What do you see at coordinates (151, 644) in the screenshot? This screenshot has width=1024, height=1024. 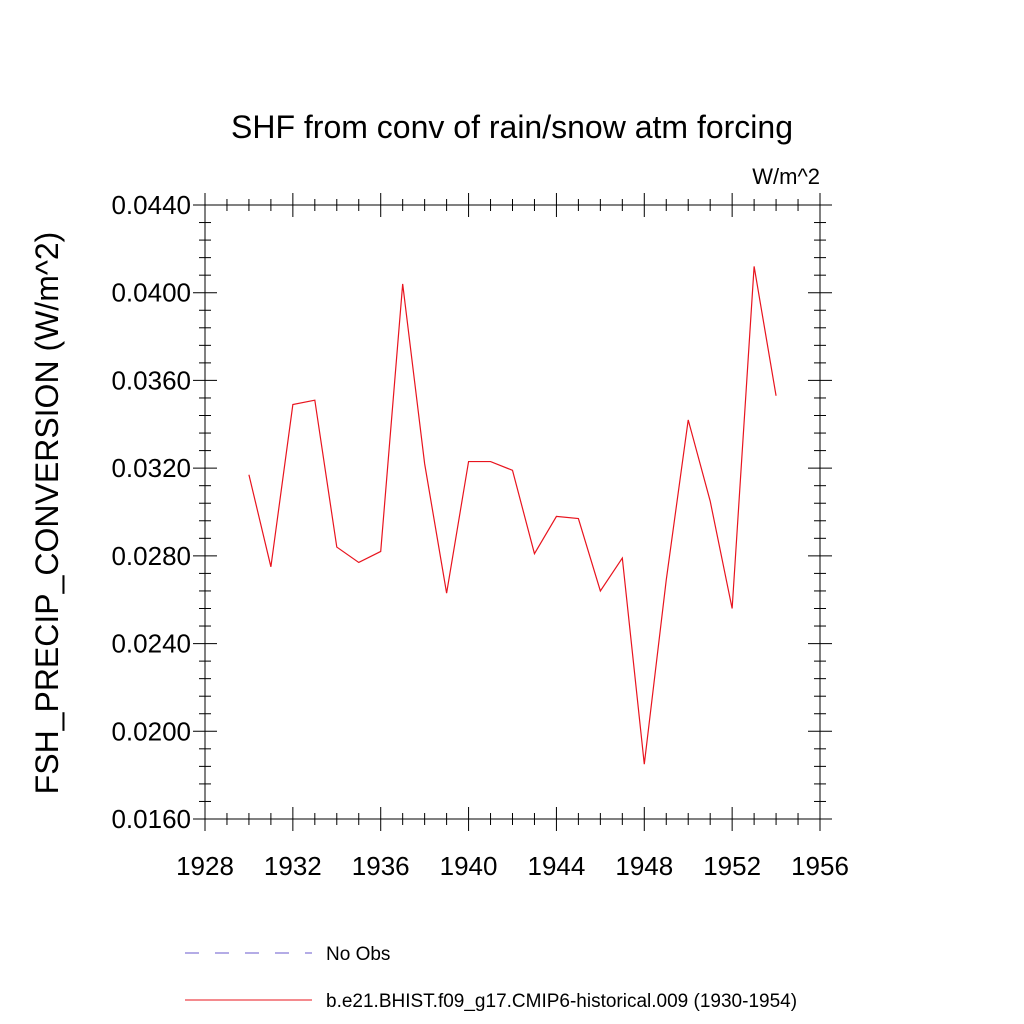 I see `y-tick-label: 0.0240` at bounding box center [151, 644].